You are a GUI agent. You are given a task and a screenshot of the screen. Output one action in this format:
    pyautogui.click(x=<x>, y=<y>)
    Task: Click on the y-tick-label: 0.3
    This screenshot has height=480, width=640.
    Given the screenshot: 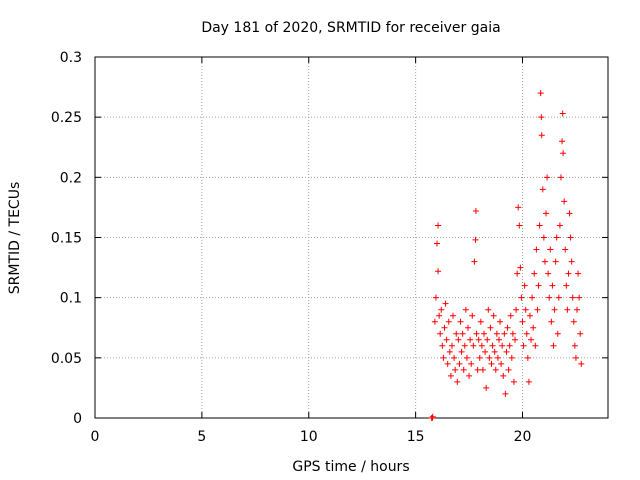 What is the action you would take?
    pyautogui.click(x=71, y=58)
    